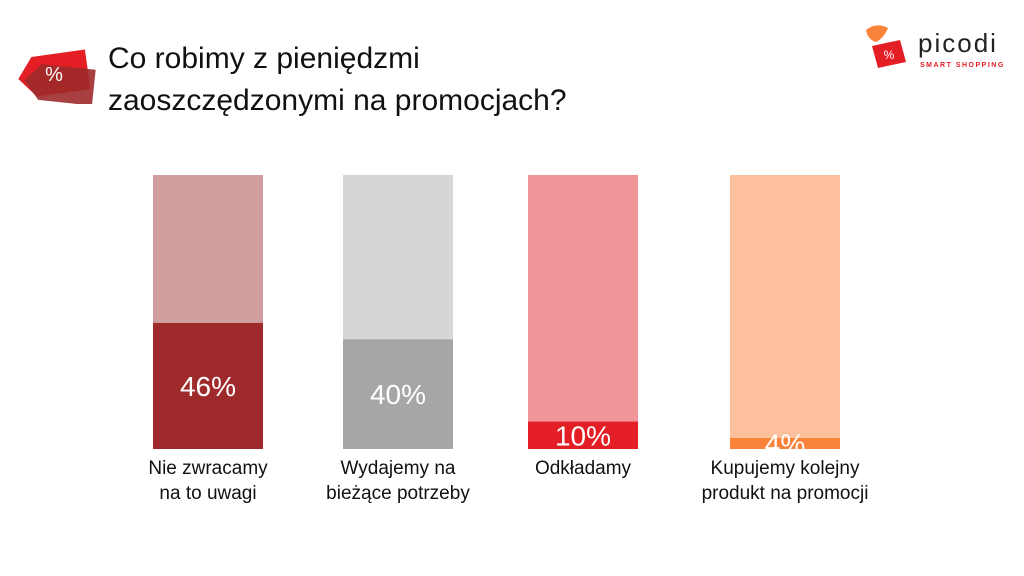 The image size is (1024, 576). What do you see at coordinates (962, 65) in the screenshot?
I see `logo-tagline: SMART SHOPPING` at bounding box center [962, 65].